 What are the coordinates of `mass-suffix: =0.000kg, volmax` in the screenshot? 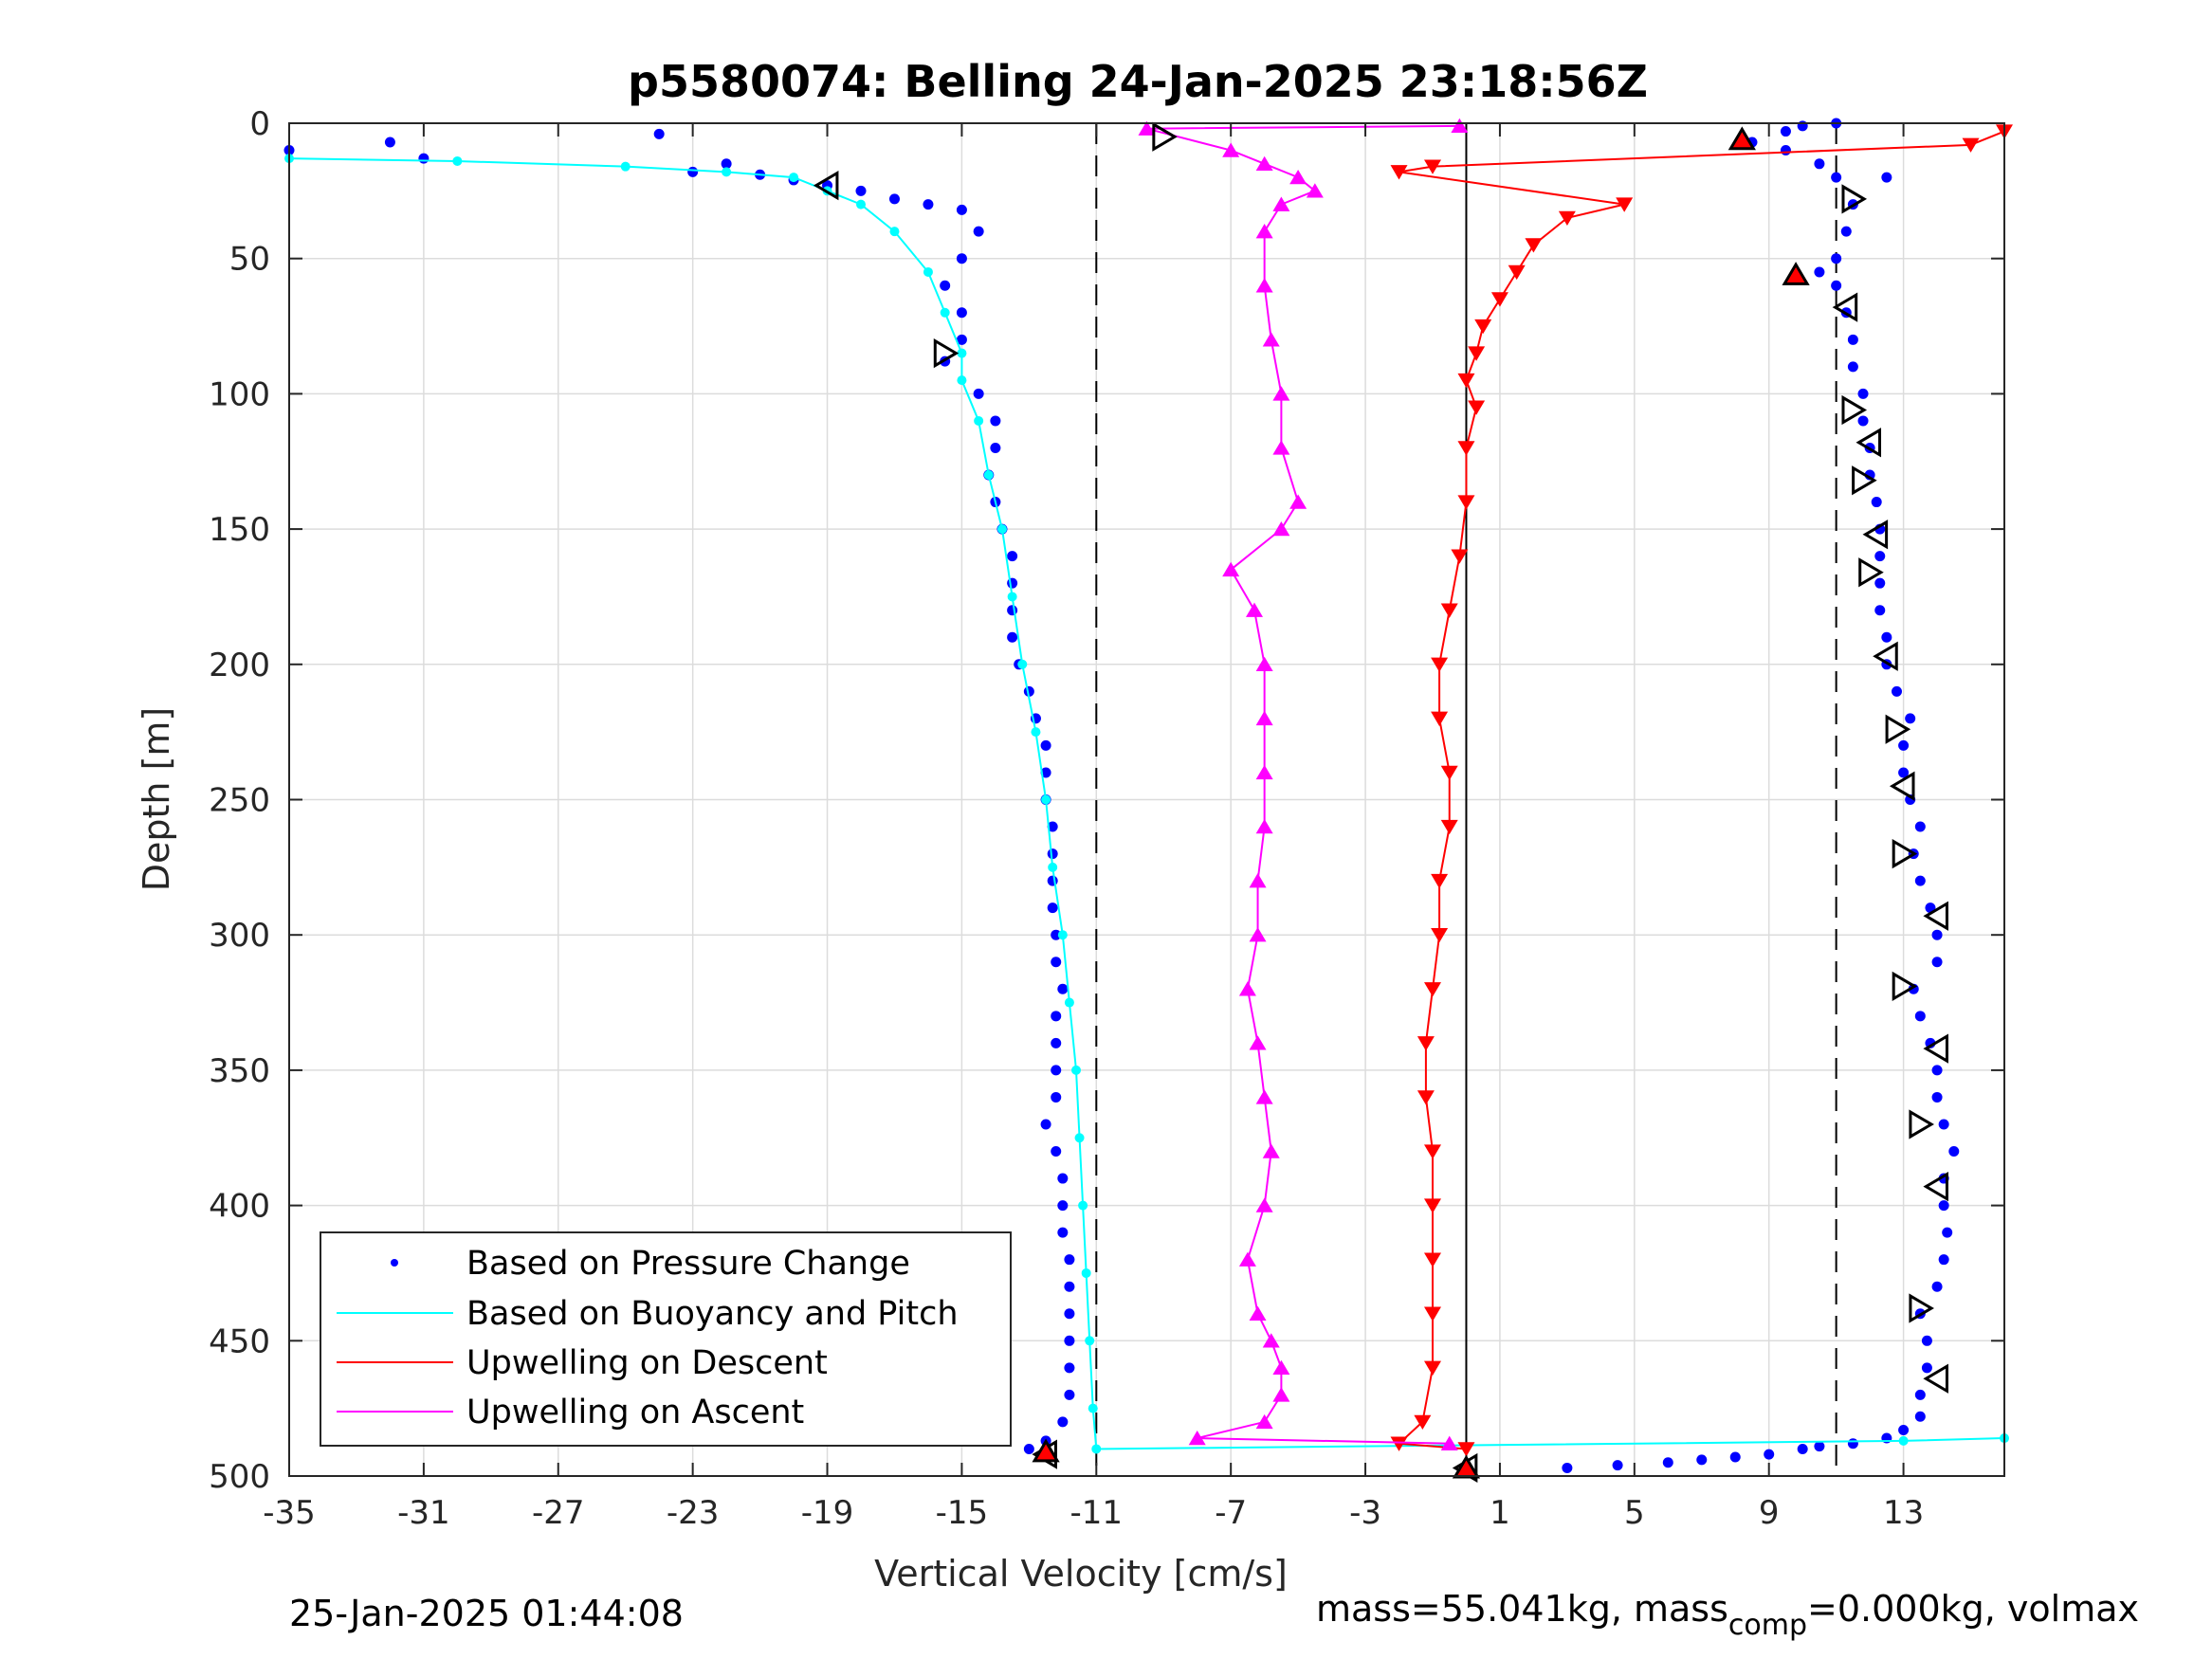 It's located at (1973, 1609).